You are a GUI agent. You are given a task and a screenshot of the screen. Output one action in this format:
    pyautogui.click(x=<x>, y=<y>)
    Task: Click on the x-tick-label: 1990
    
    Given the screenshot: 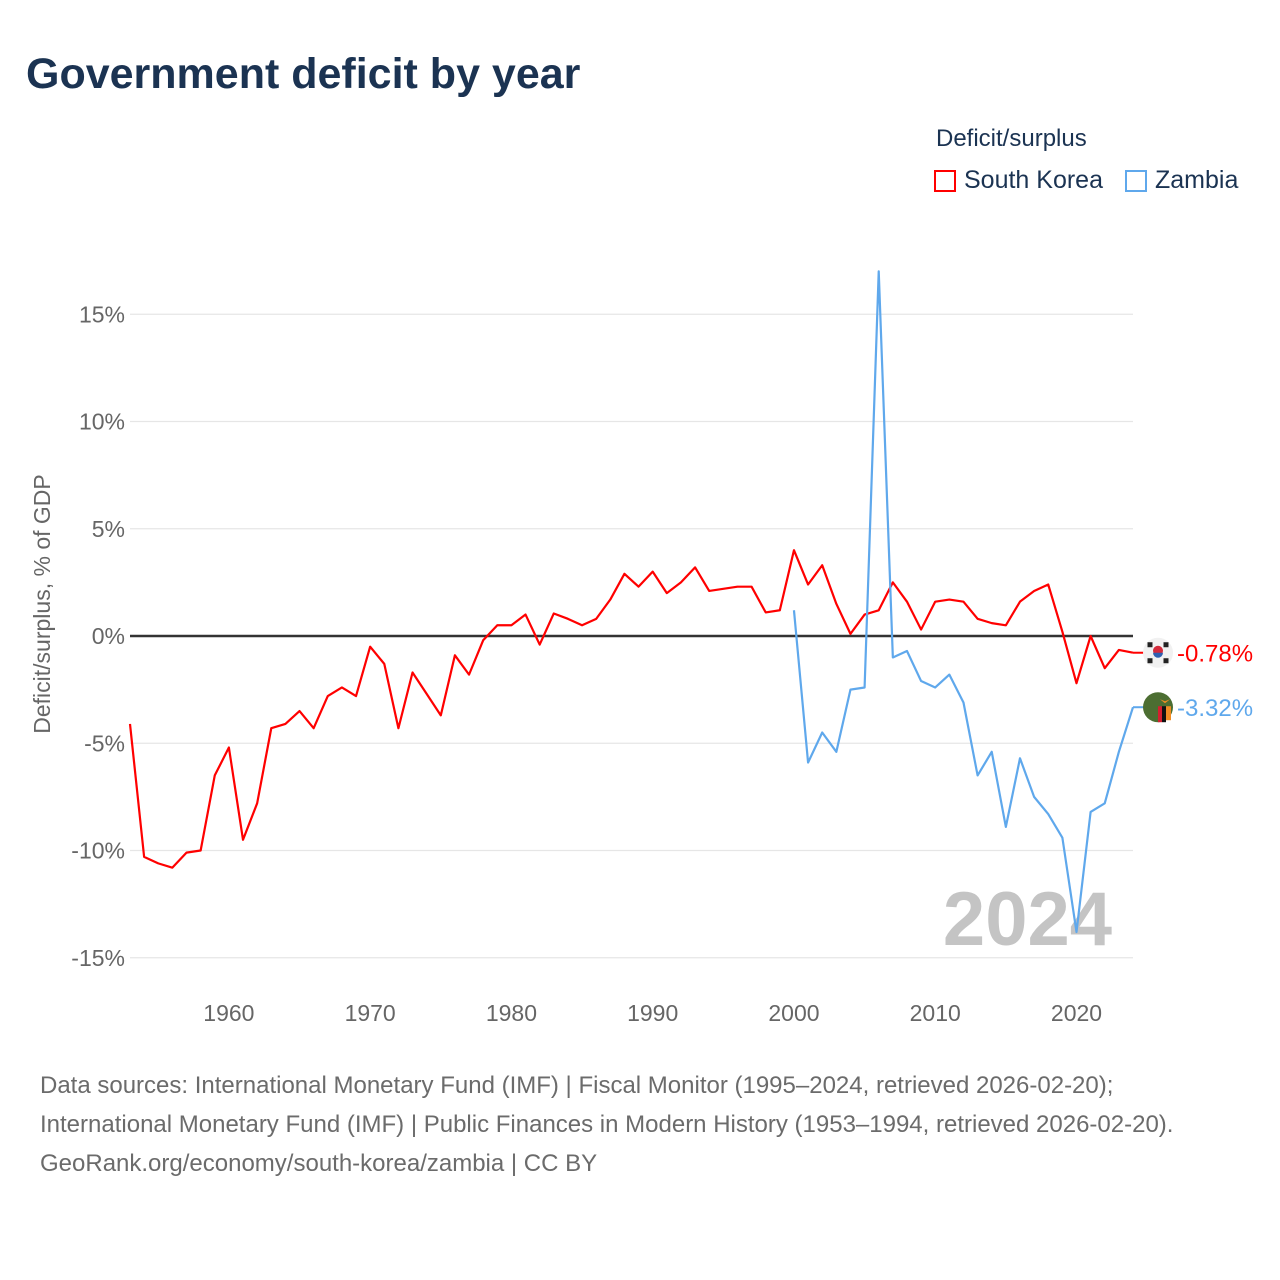 What is the action you would take?
    pyautogui.click(x=652, y=1013)
    